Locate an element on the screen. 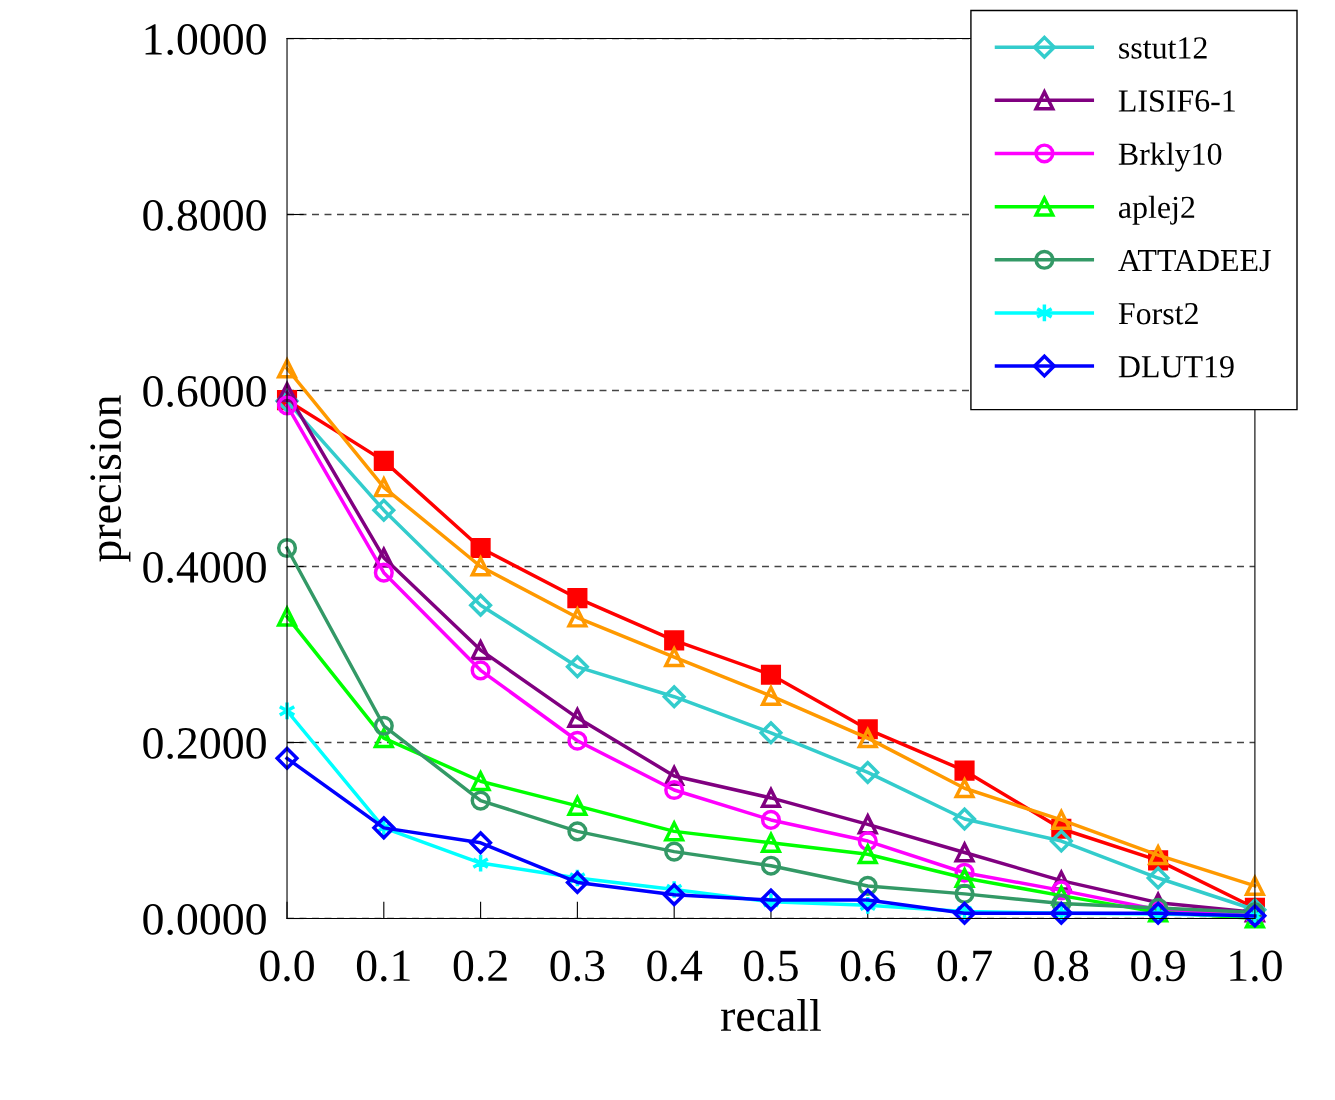  x-tick-label: 1.0 is located at coordinates (1256, 966).